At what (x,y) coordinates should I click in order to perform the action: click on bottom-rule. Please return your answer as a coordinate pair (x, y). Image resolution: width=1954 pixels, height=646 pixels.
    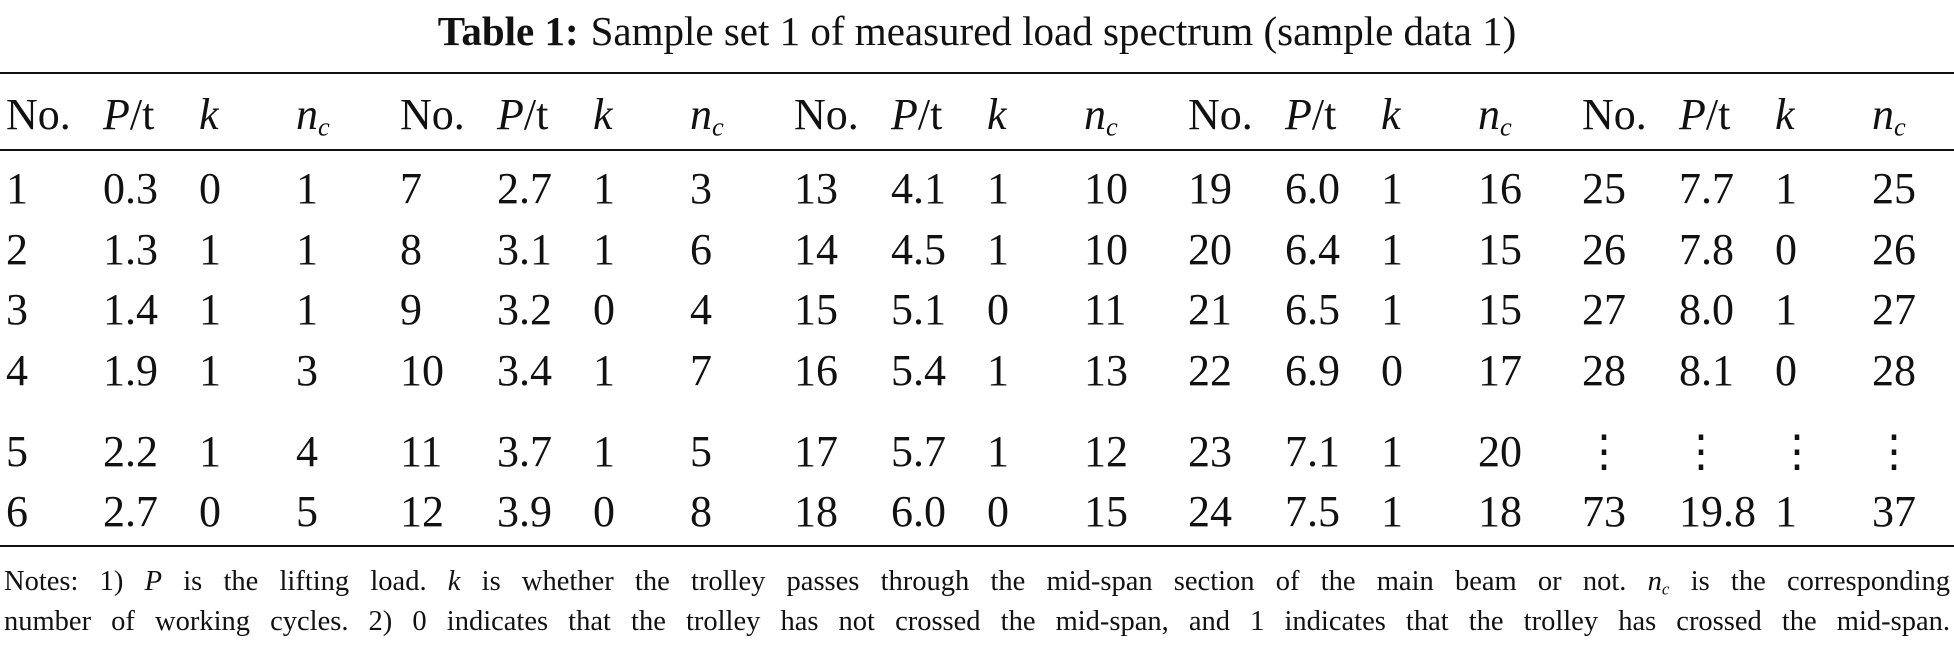
    Looking at the image, I should click on (977, 546).